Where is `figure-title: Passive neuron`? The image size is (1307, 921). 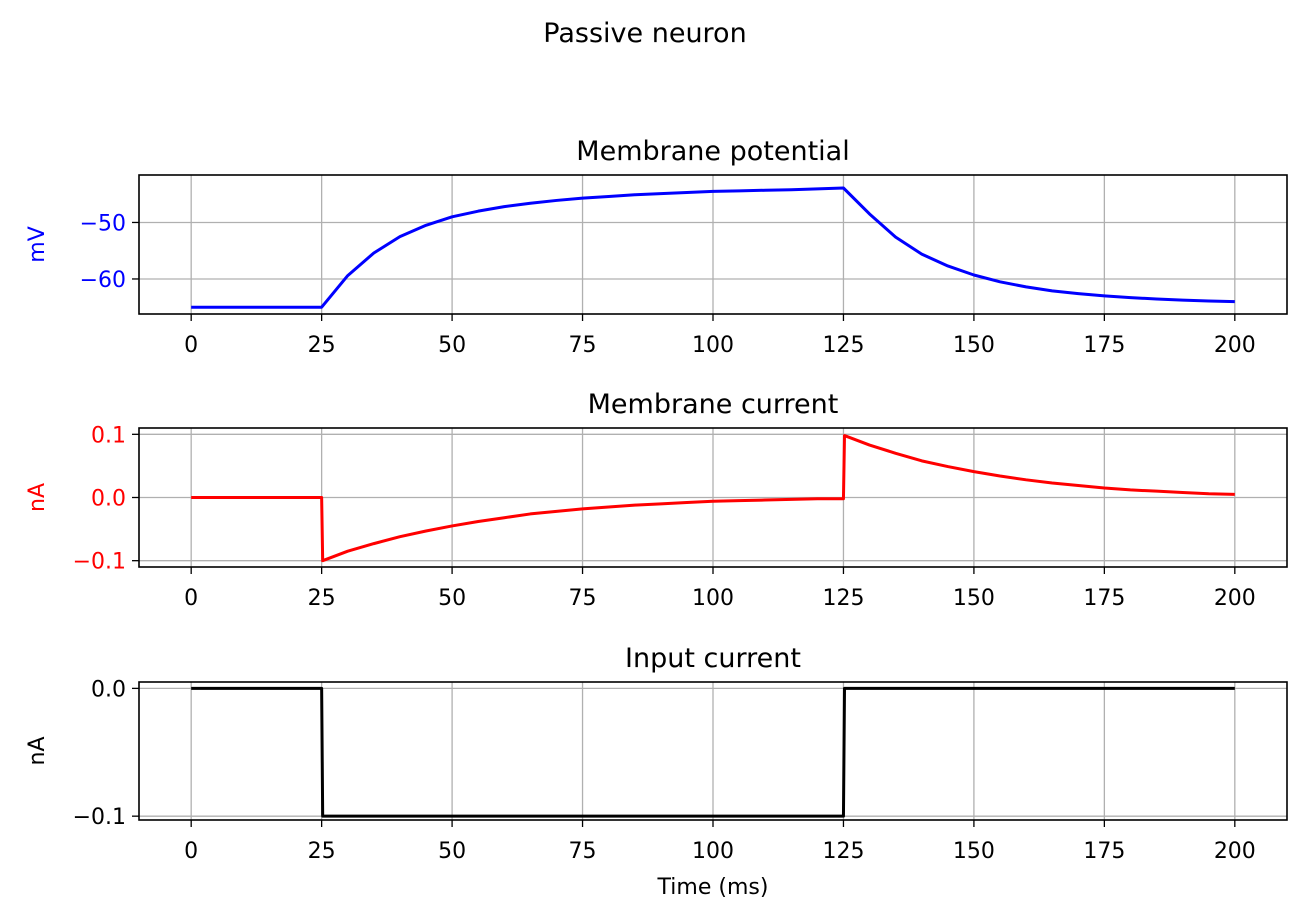 figure-title: Passive neuron is located at coordinates (644, 33).